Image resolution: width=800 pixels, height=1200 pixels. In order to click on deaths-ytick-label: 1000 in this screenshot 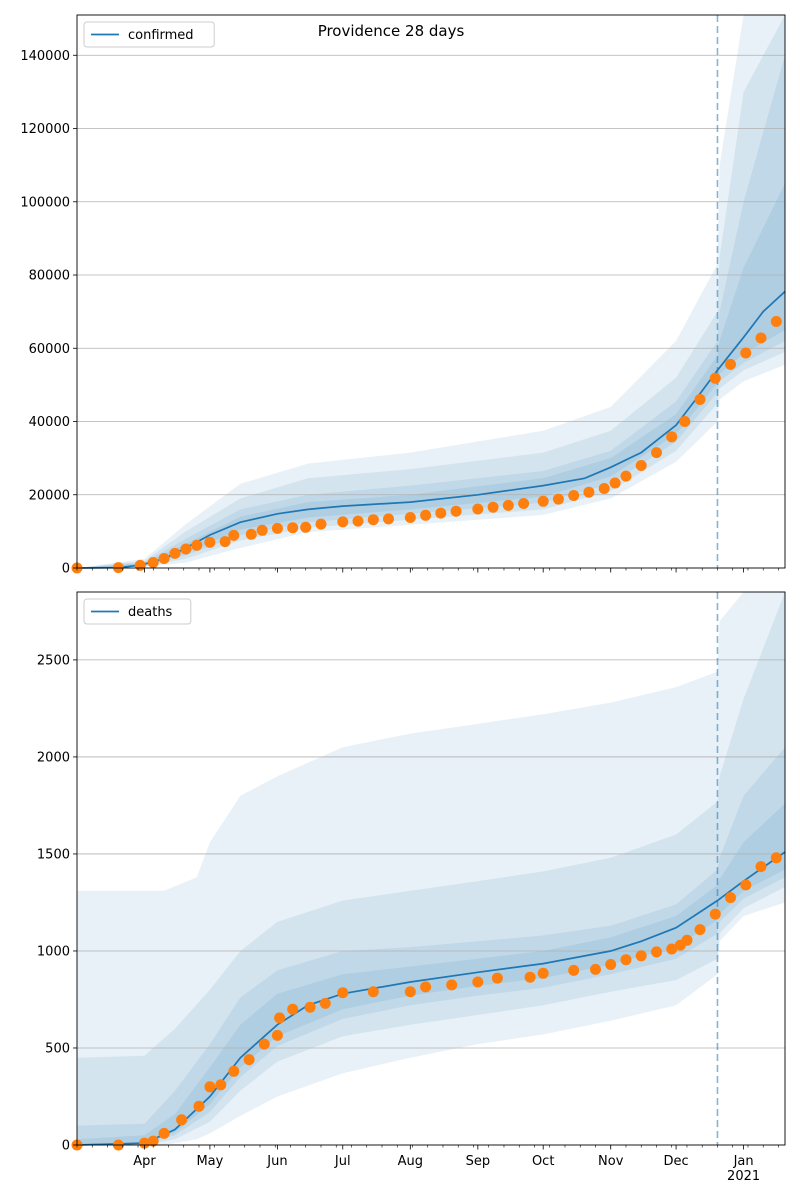, I will do `click(53, 951)`.